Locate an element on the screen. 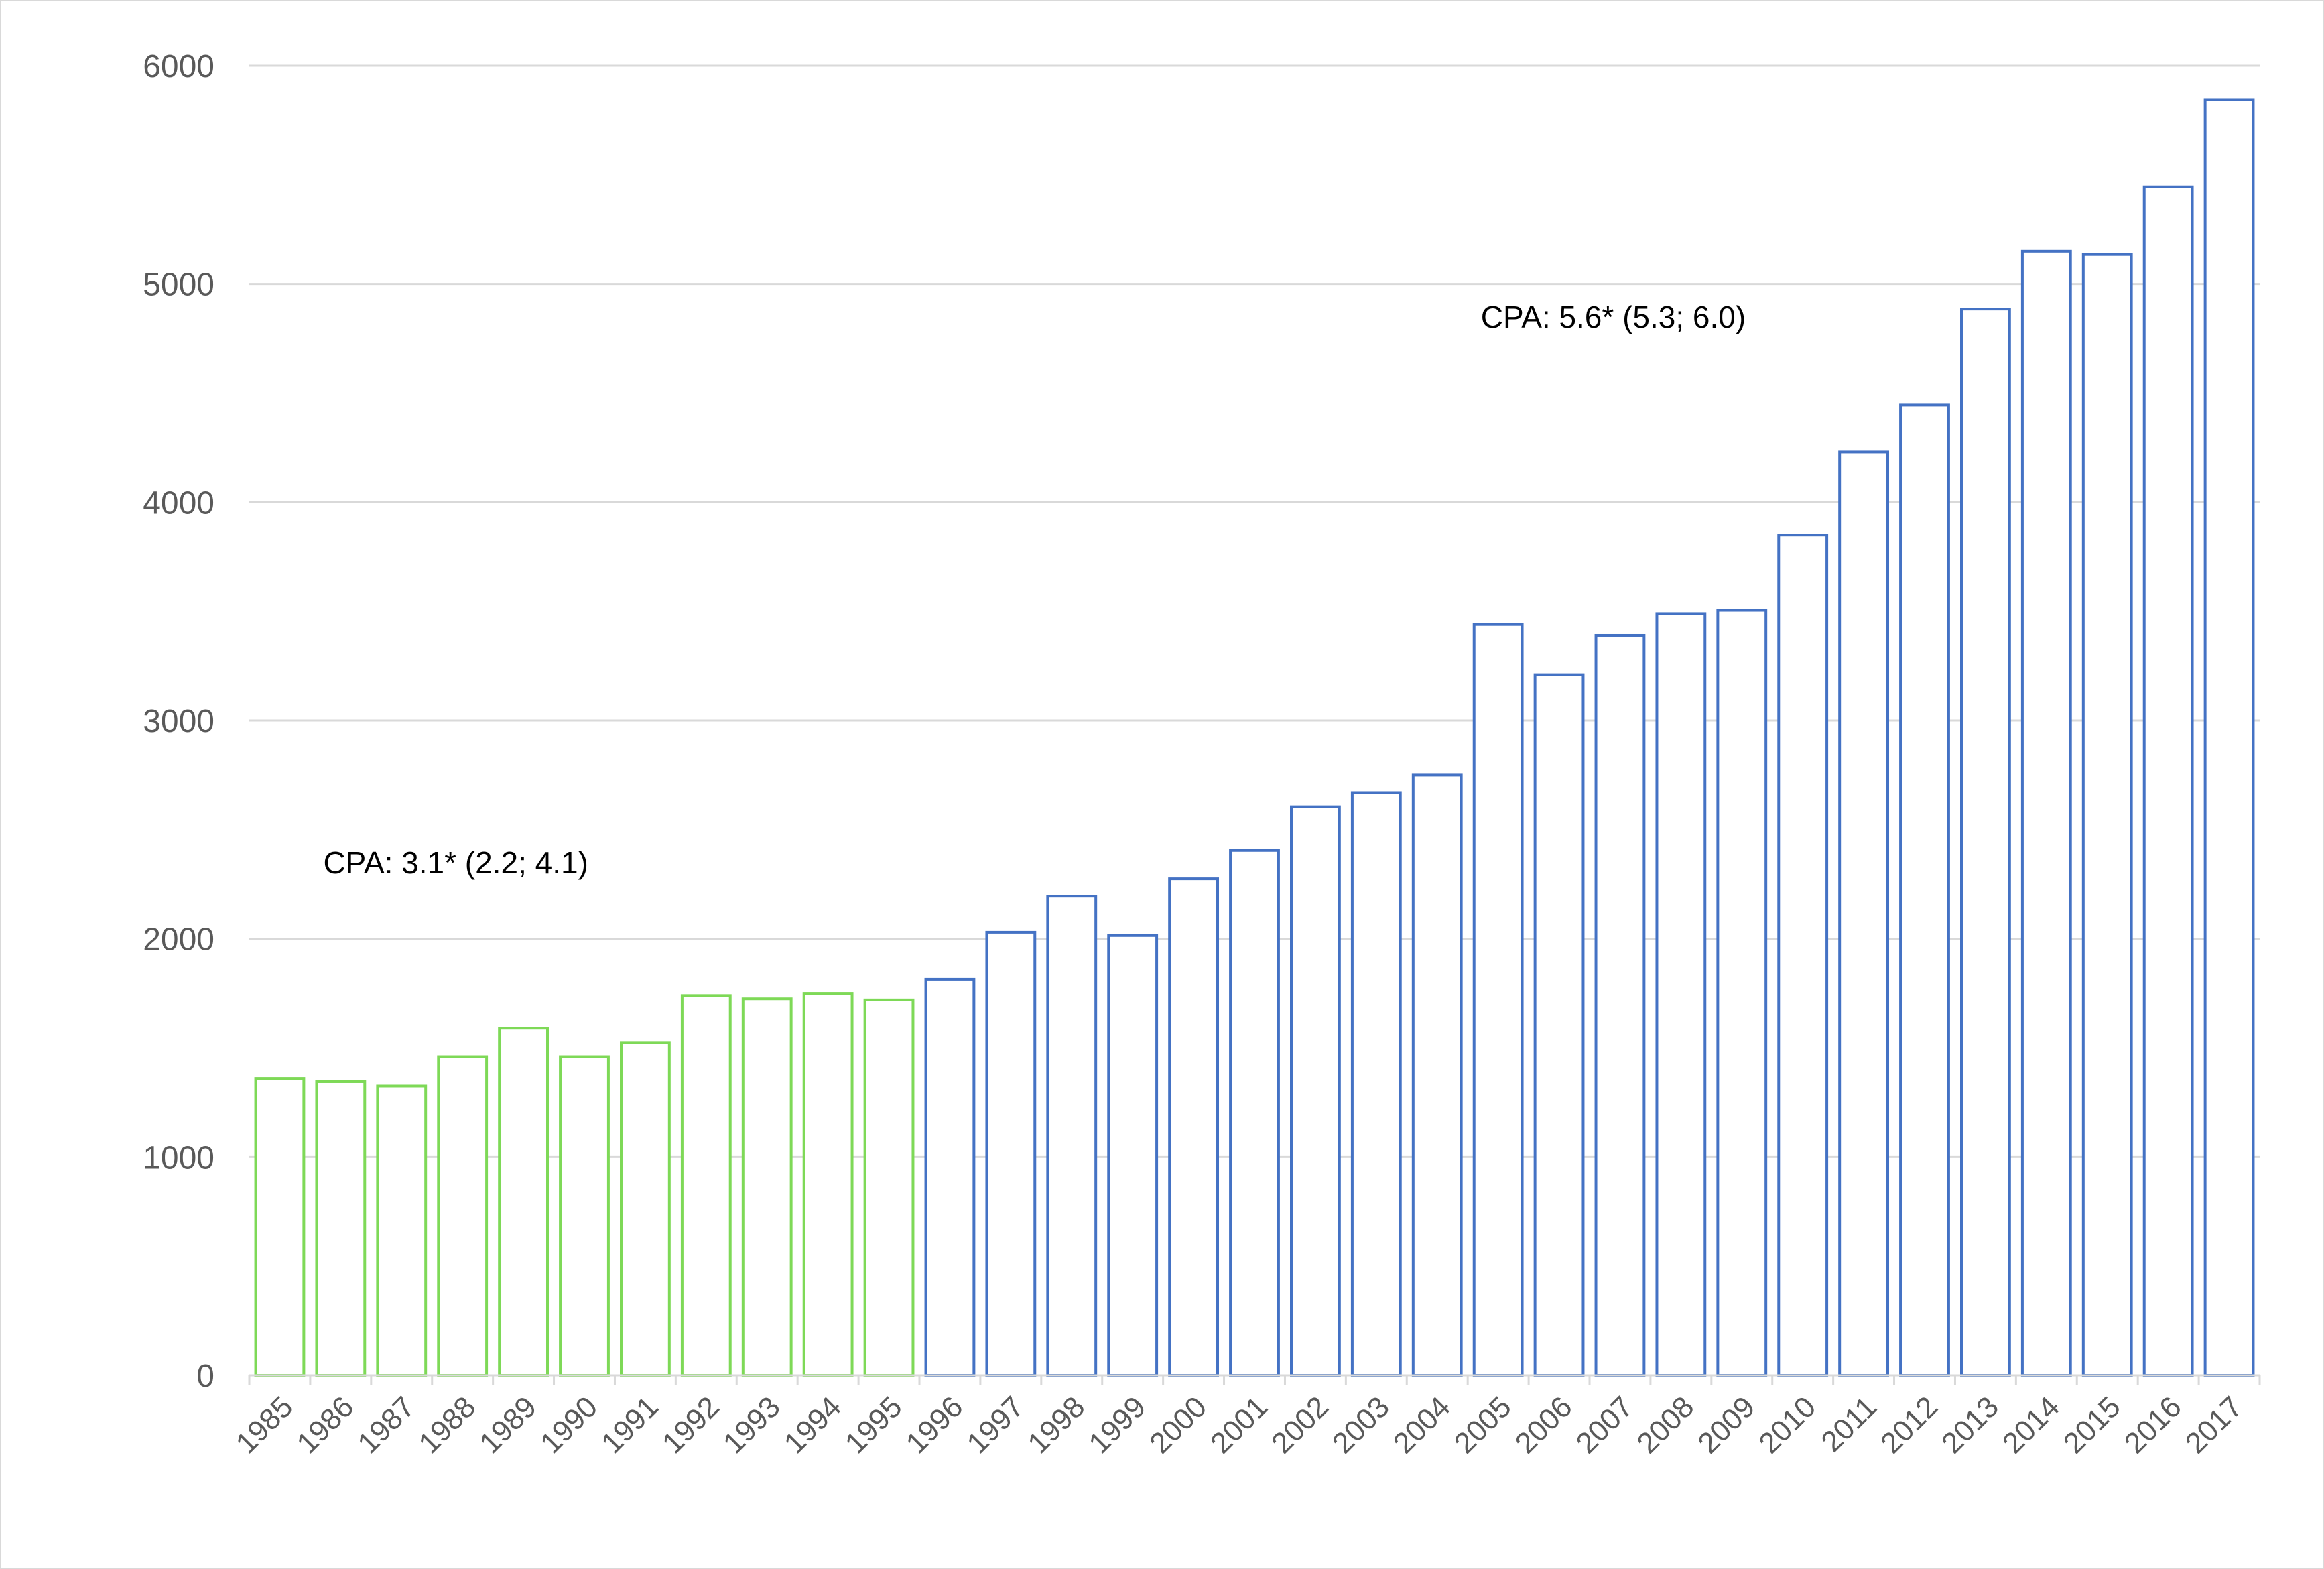 This screenshot has height=1569, width=2324. bar-1986 is located at coordinates (341, 1228).